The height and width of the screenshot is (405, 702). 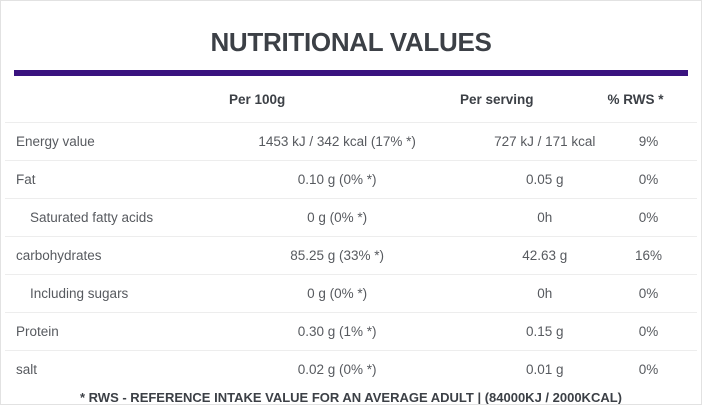 I want to click on value-per-100g: 1453 kJ / 342 kcal (17% *), so click(x=337, y=141).